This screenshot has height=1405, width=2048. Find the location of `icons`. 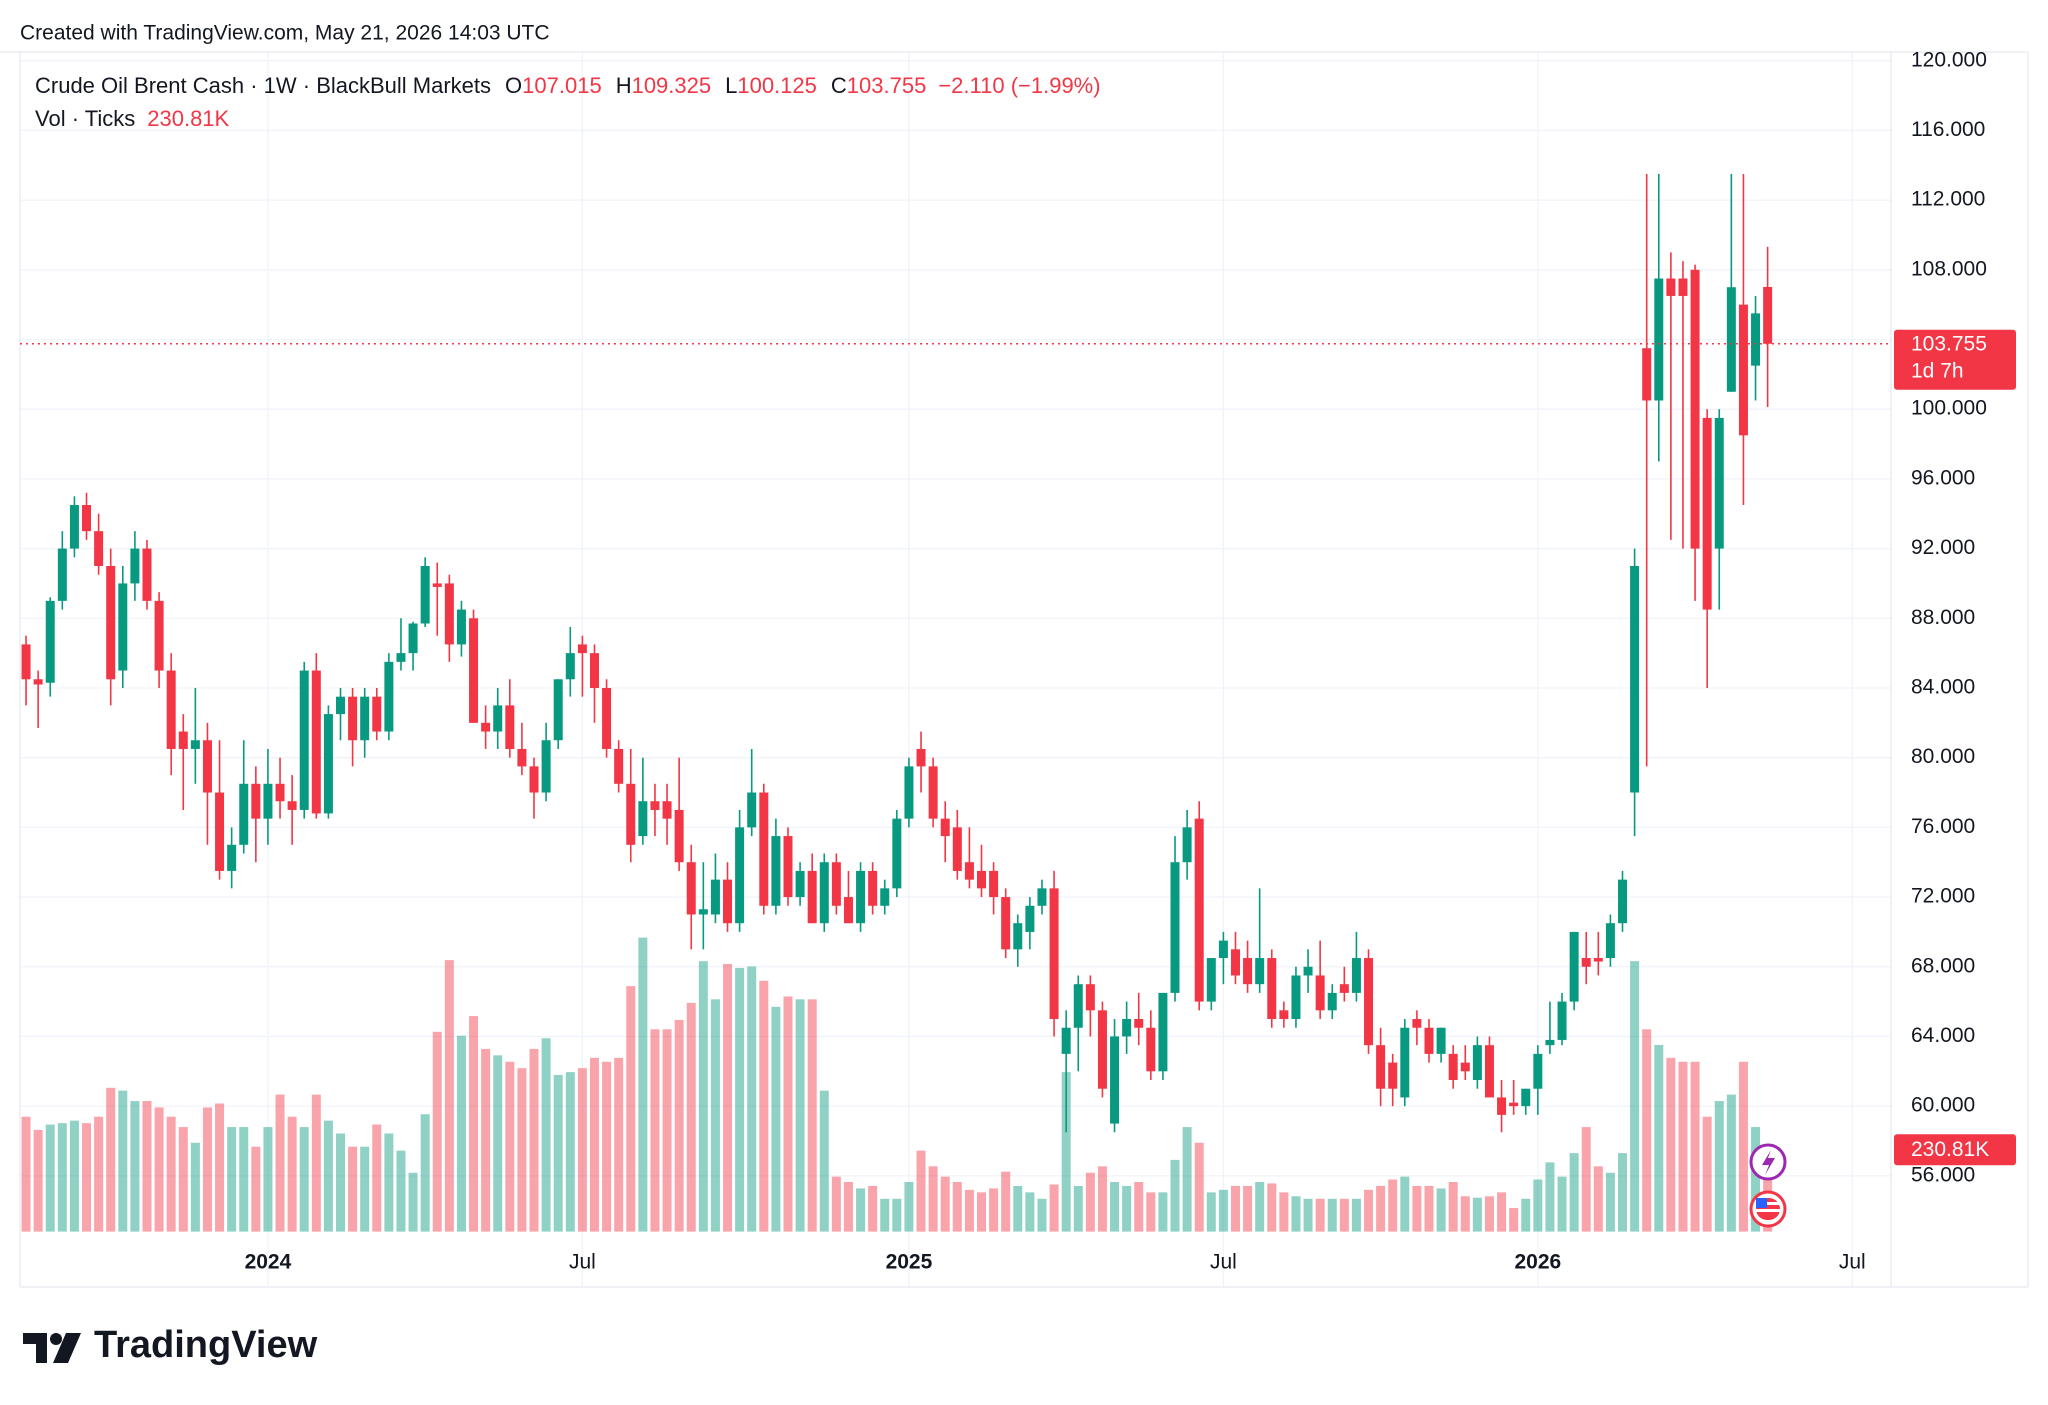

icons is located at coordinates (1768, 1185).